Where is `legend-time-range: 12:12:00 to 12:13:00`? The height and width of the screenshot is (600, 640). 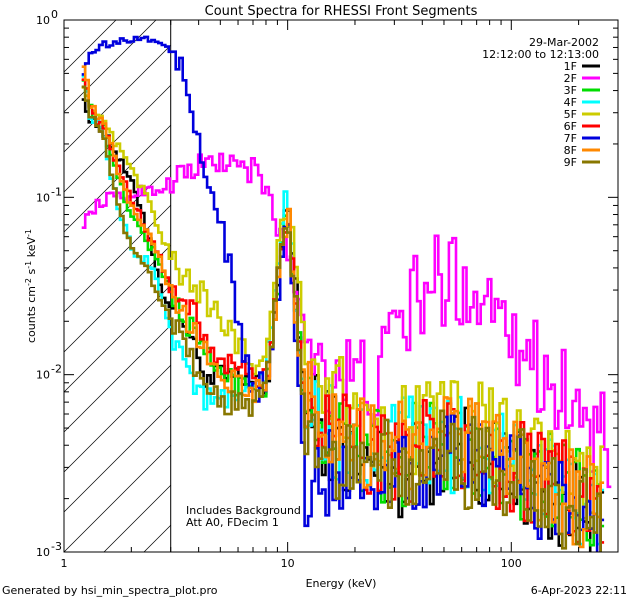 legend-time-range: 12:12:00 to 12:13:00 is located at coordinates (540, 54).